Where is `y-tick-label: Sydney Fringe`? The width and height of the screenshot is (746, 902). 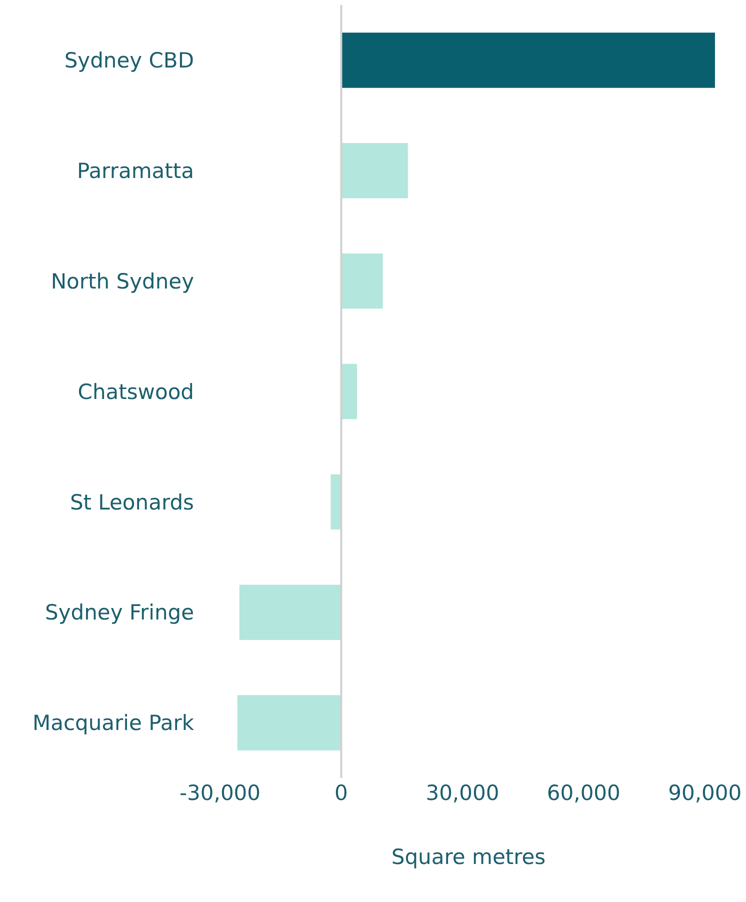
y-tick-label: Sydney Fringe is located at coordinates (119, 612).